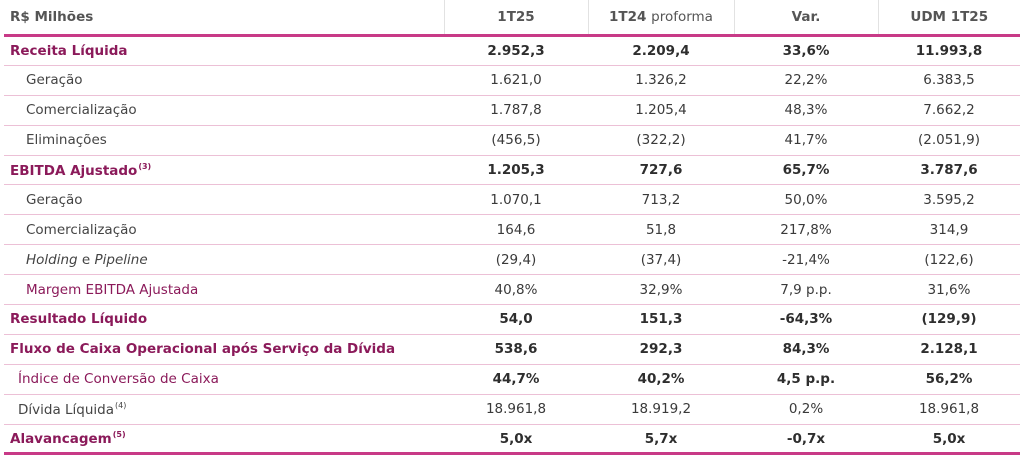  Describe the element at coordinates (806, 50) in the screenshot. I see `cell-var: 33,6%` at that location.